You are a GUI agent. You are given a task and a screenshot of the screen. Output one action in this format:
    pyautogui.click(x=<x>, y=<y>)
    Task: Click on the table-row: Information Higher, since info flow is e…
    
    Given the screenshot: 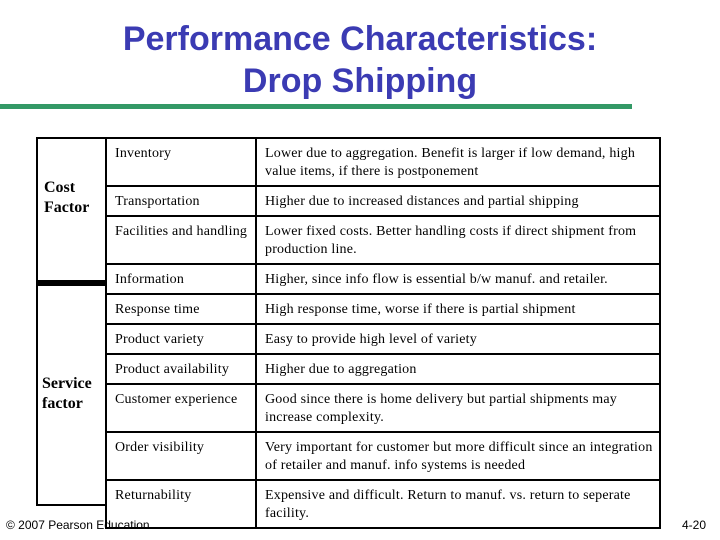 What is the action you would take?
    pyautogui.click(x=383, y=279)
    